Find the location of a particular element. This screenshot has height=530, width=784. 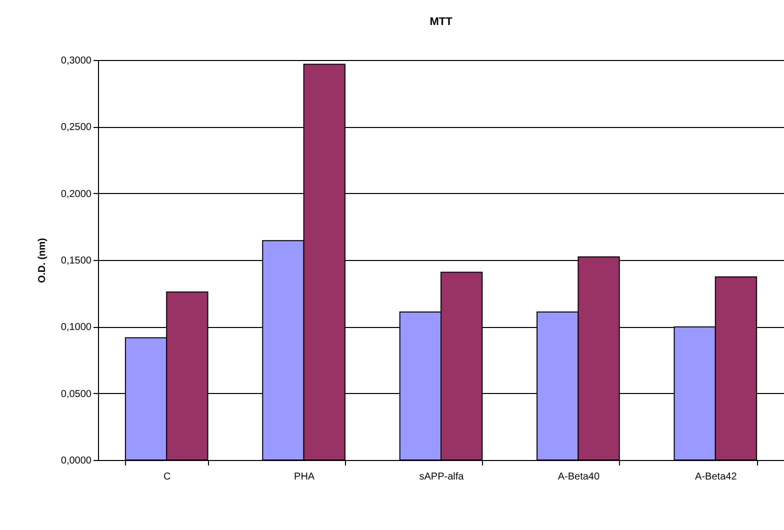

y-axis-title: O.D. (nm) is located at coordinates (42, 260).